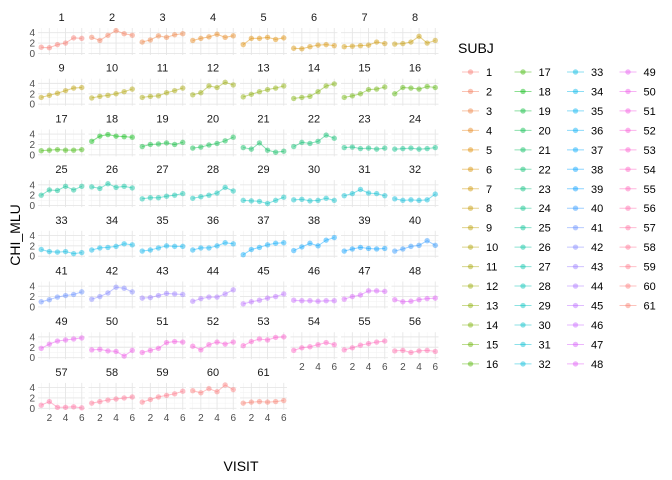  I want to click on legend-label: 45, so click(597, 307).